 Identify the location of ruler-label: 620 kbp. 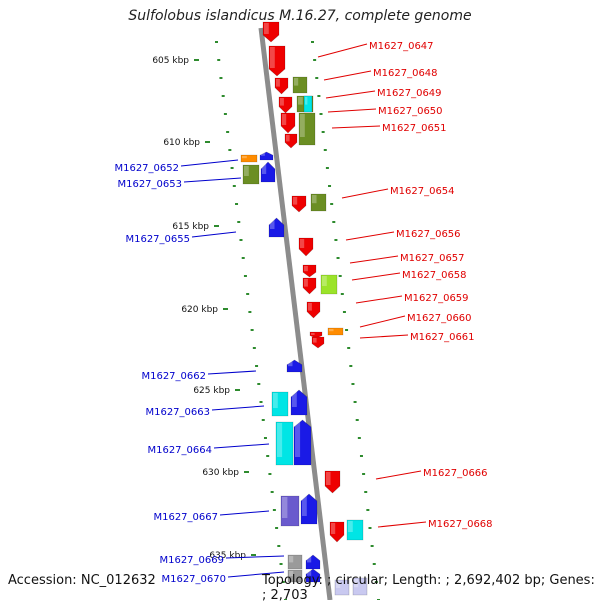
(199, 310).